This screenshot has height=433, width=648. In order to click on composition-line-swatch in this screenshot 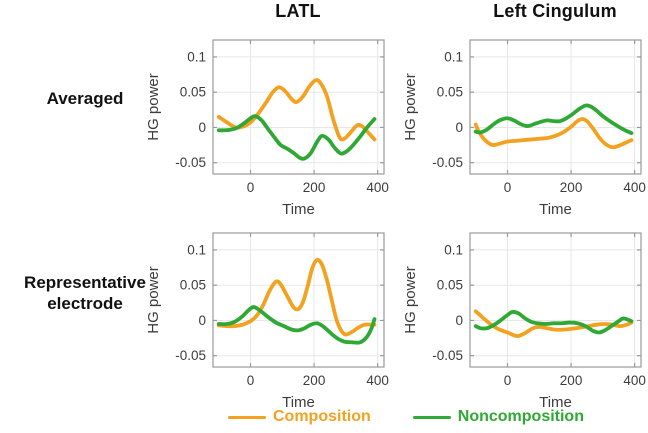, I will do `click(247, 417)`.